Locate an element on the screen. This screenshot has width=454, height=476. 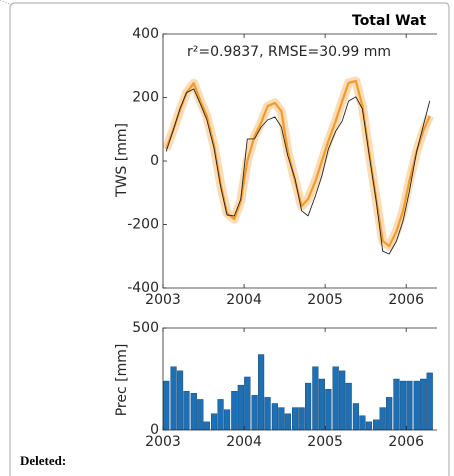
y-tick-label: -400 is located at coordinates (143, 288).